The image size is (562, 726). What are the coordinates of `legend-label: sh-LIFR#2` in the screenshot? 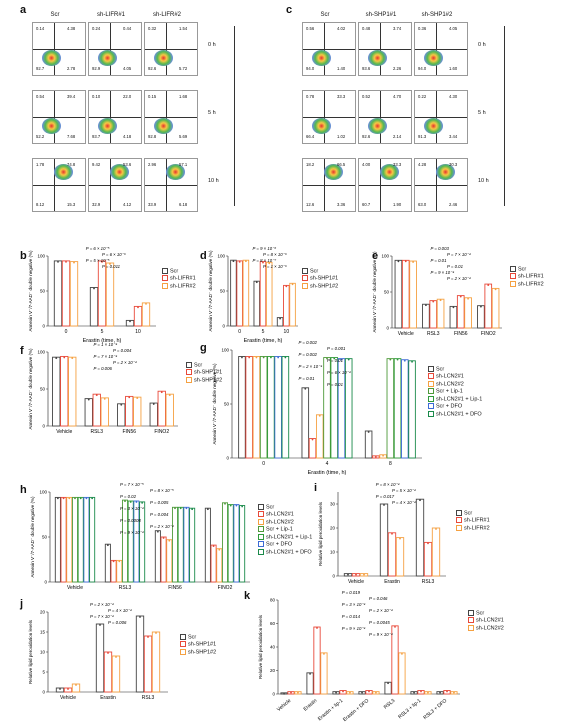 It's located at (531, 284).